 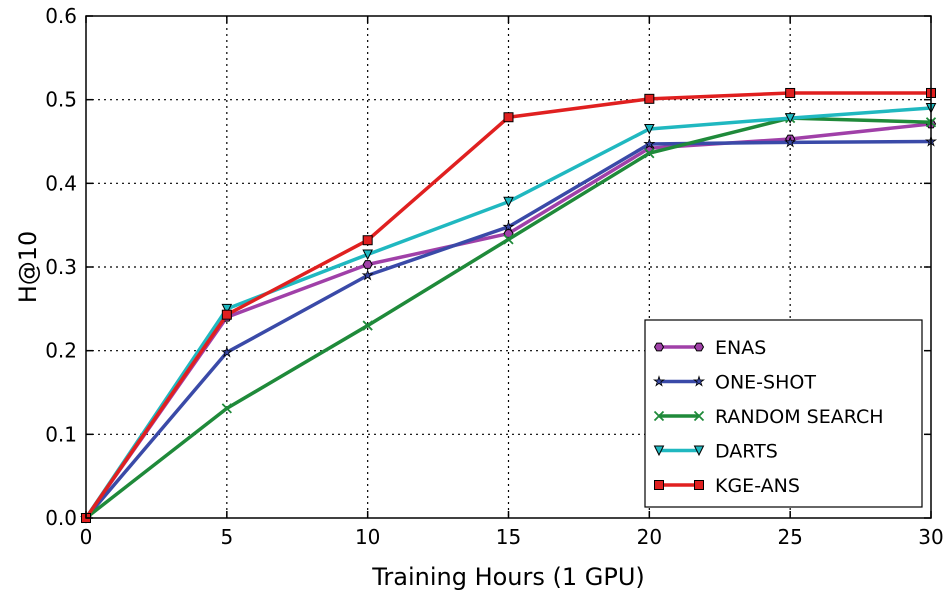 What do you see at coordinates (765, 383) in the screenshot?
I see `legend-label: ONE-SHOT` at bounding box center [765, 383].